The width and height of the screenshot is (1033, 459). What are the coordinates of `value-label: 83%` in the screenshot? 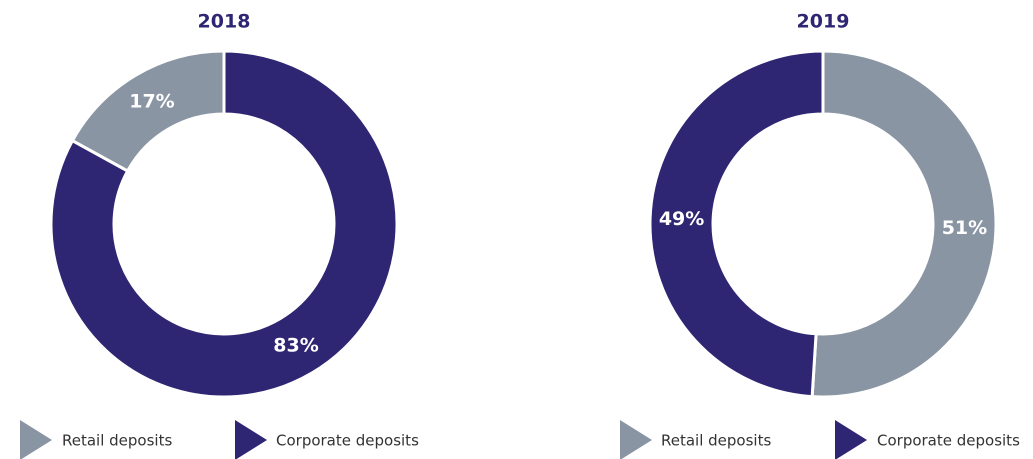 It's located at (295, 345).